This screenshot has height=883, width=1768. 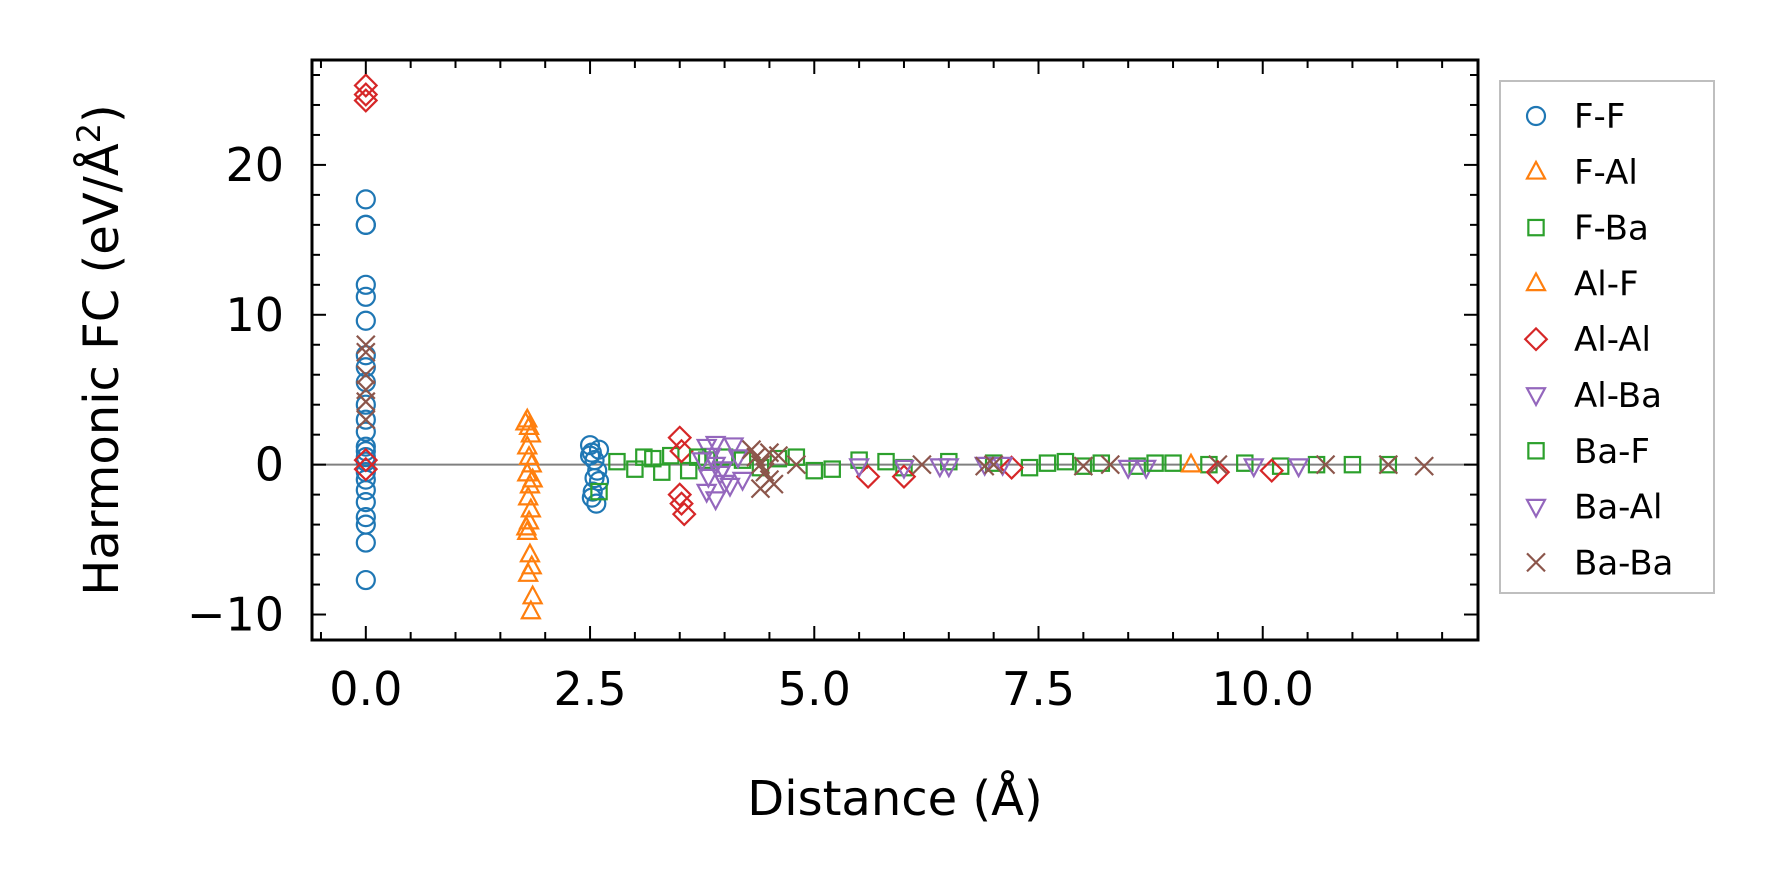 I want to click on legend-item: F-Ba, so click(x=1588, y=229).